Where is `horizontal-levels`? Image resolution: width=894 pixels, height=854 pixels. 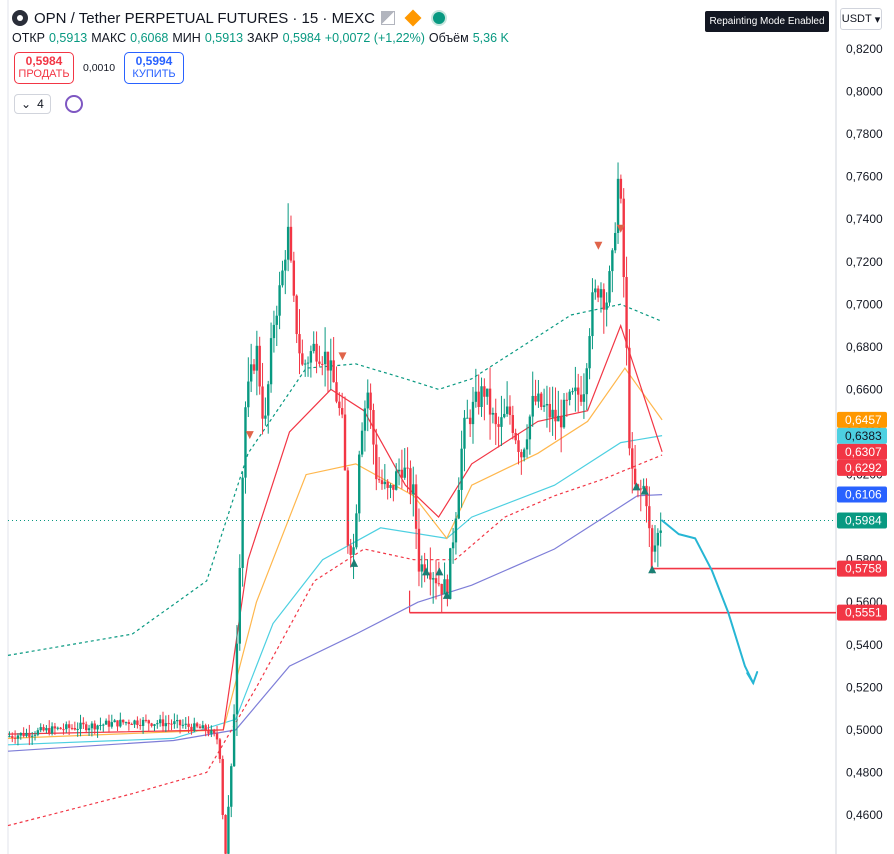 horizontal-levels is located at coordinates (622, 580).